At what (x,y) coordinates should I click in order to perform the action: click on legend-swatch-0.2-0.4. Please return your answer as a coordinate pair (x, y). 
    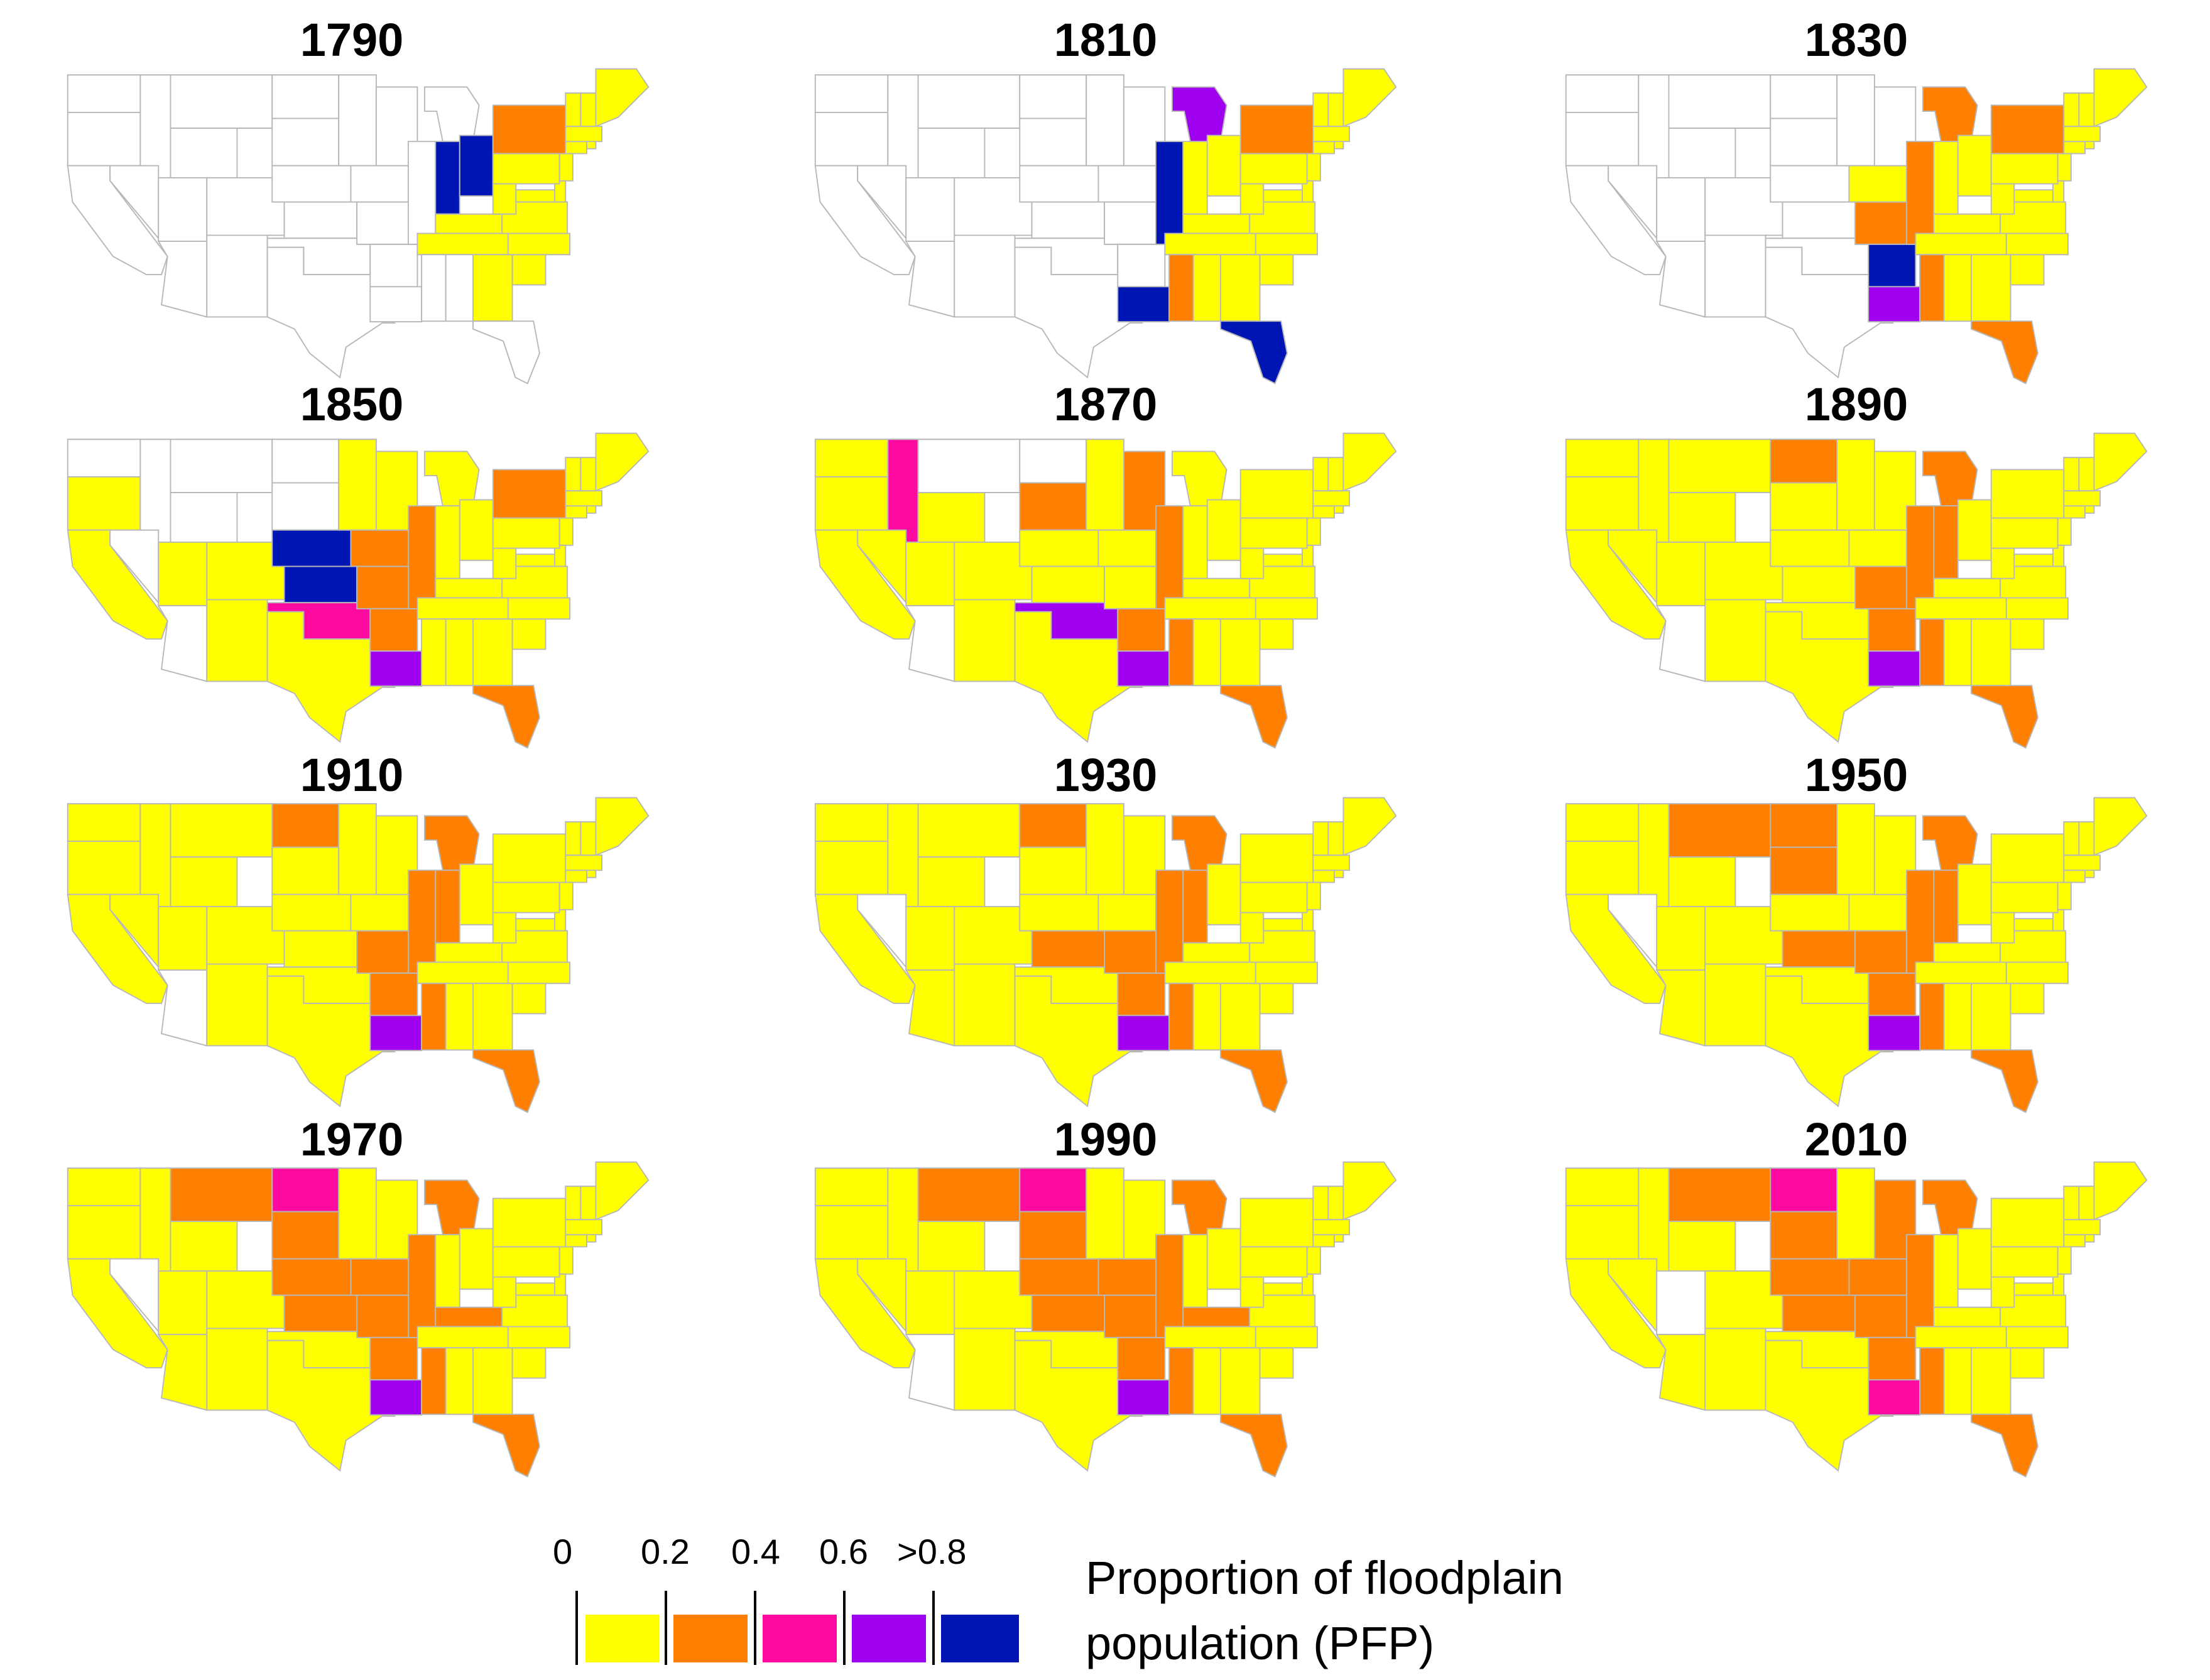
    Looking at the image, I should click on (711, 1638).